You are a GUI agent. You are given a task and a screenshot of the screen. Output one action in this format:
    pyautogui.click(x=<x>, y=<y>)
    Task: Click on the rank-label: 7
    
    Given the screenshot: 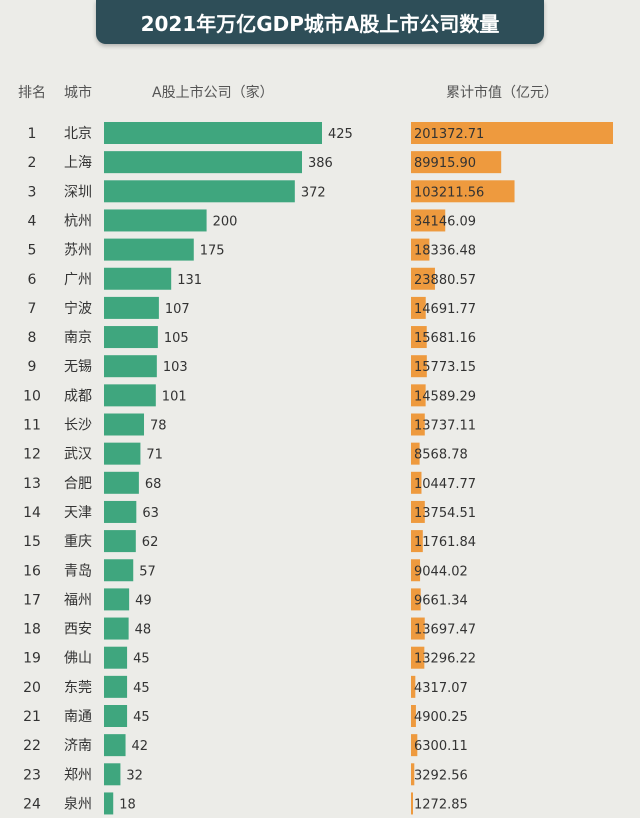 What is the action you would take?
    pyautogui.click(x=32, y=309)
    